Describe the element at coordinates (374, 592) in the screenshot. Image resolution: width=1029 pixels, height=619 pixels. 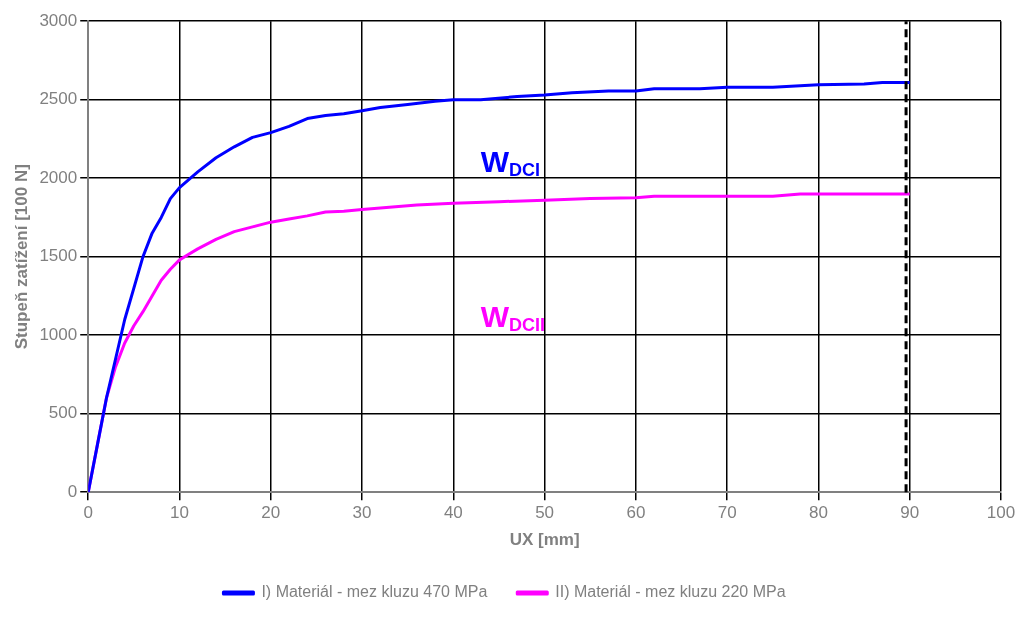
I see `legend-label: I) Materiál - mez kluzu 470 MPa` at that location.